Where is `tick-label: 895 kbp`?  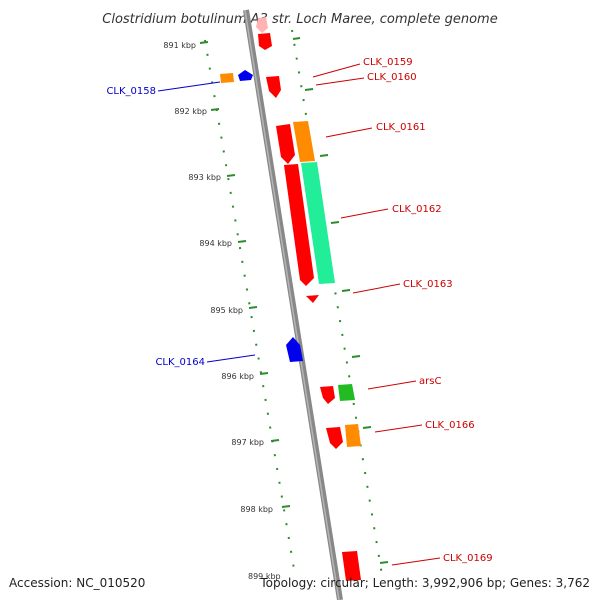 tick-label: 895 kbp is located at coordinates (226, 310).